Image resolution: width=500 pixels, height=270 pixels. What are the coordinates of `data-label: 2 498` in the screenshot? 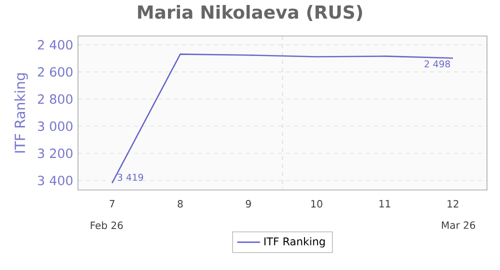 It's located at (437, 64).